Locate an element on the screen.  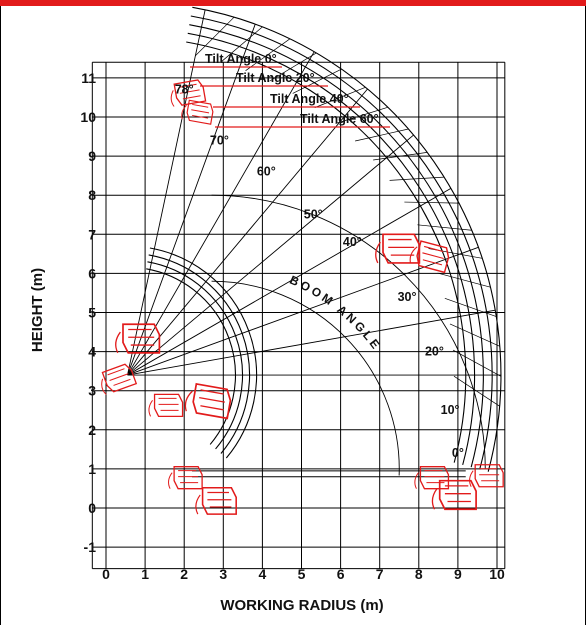
y-tick-label: 1 is located at coordinates (92, 469).